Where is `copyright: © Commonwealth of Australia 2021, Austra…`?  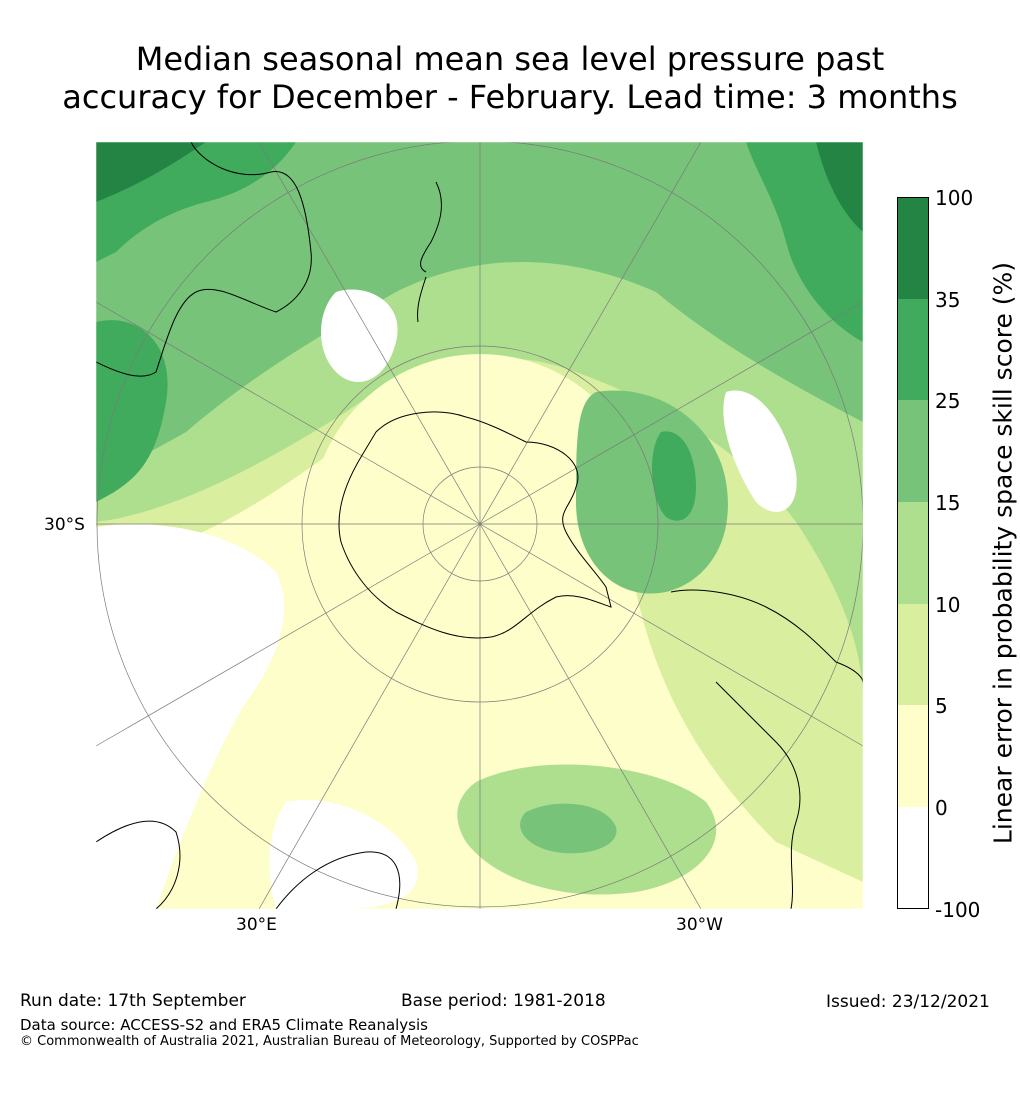
copyright: © Commonwealth of Australia 2021, Austra… is located at coordinates (329, 1041).